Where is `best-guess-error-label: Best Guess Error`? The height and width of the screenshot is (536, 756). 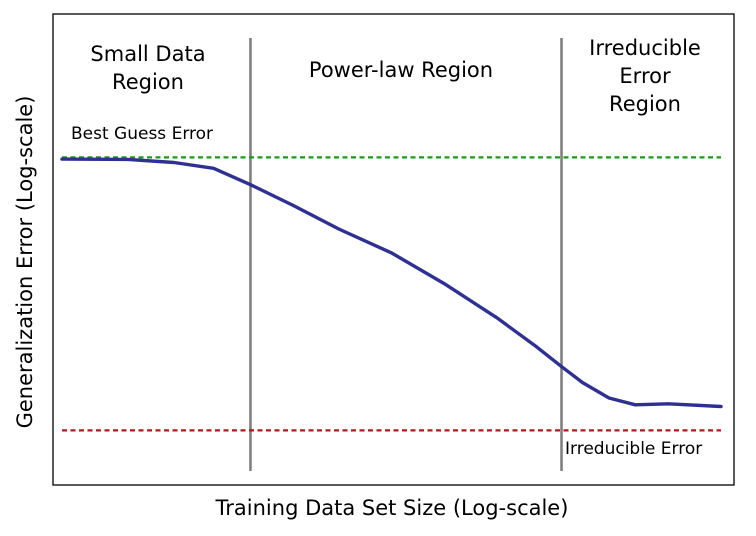 best-guess-error-label: Best Guess Error is located at coordinates (142, 134).